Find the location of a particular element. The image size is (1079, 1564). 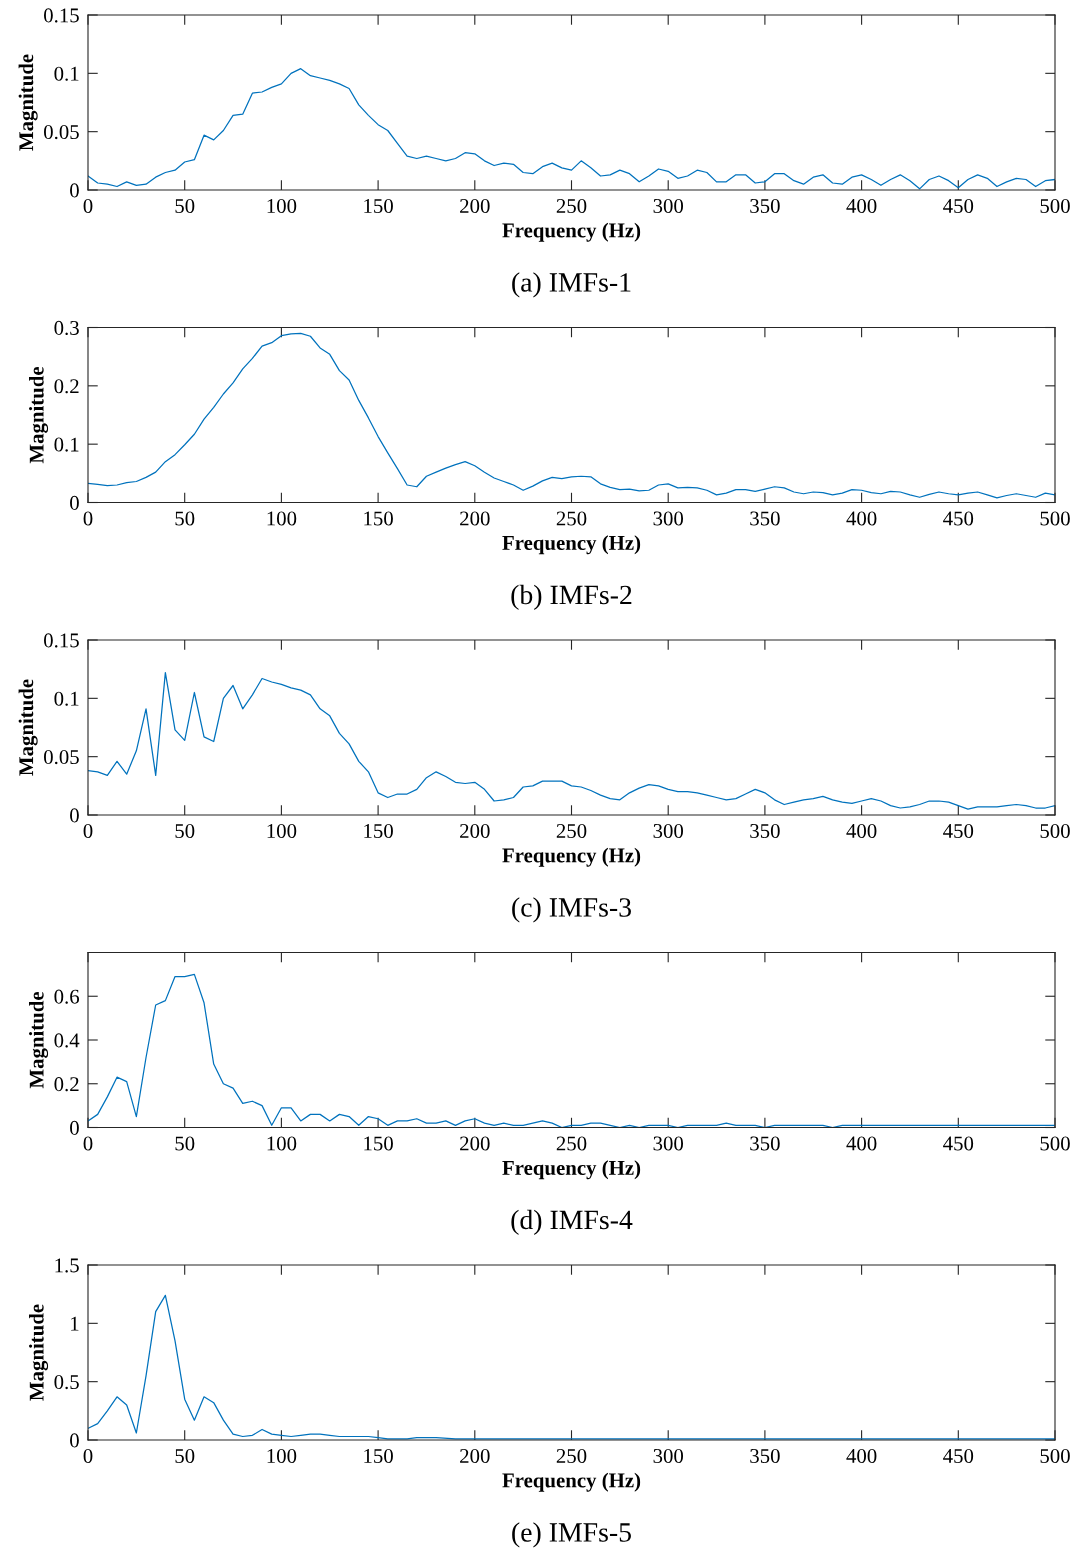

y-tick-label: 1 is located at coordinates (75, 1323).